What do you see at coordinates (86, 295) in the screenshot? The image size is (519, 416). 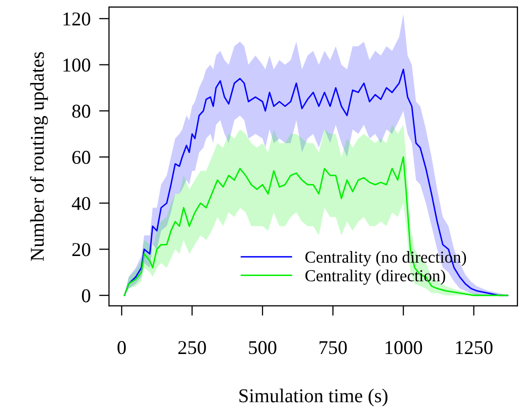 I see `y-tick-label: 0` at bounding box center [86, 295].